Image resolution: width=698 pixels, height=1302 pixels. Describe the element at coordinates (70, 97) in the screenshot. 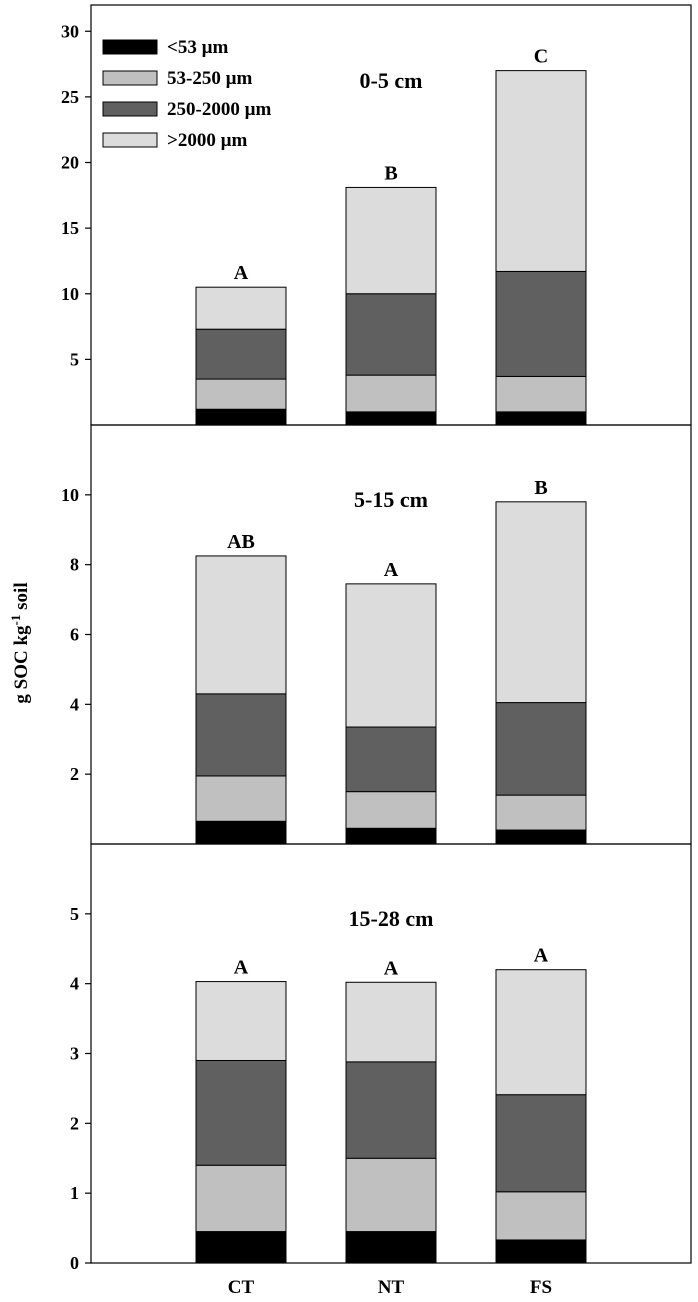

I see `y-tick-label: 25` at that location.